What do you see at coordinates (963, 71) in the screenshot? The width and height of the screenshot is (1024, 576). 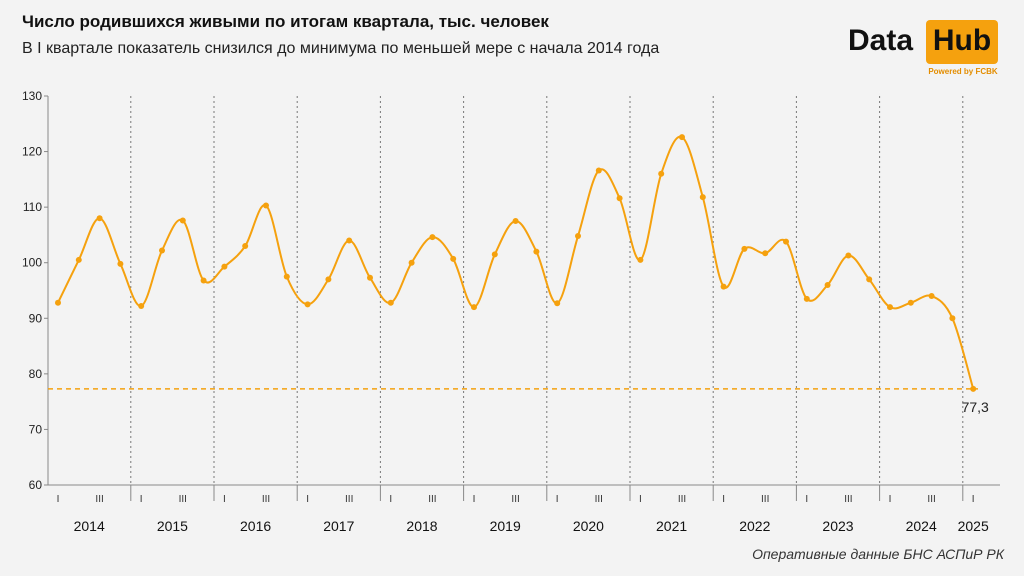 I see `logo-tagline: Powered by FCBK` at bounding box center [963, 71].